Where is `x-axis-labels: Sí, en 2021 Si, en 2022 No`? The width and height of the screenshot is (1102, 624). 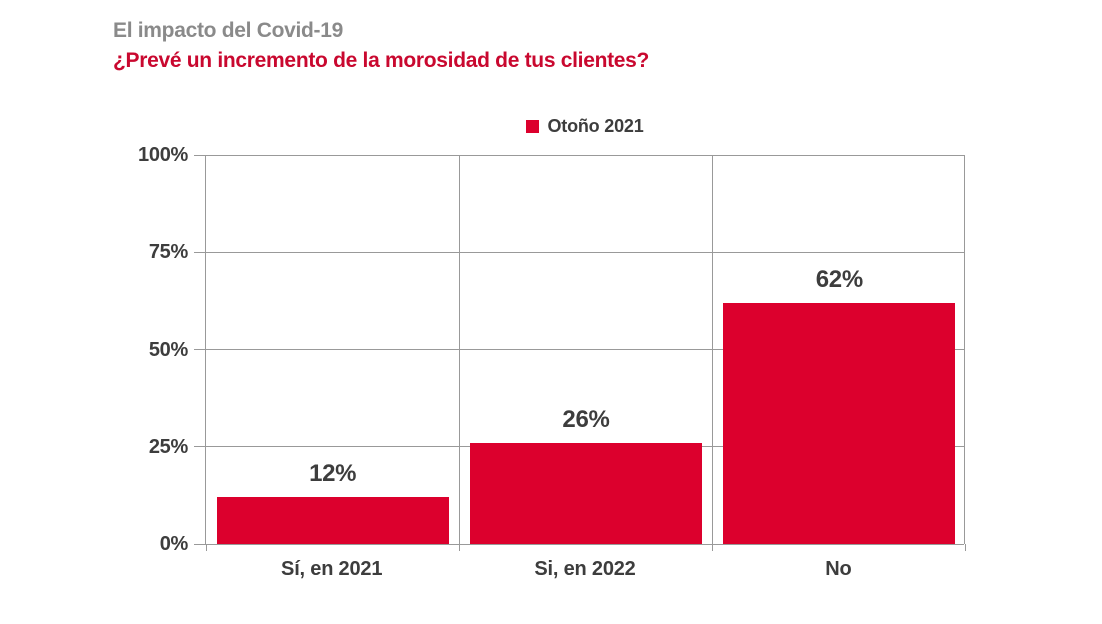
x-axis-labels: Sí, en 2021 Si, en 2022 No is located at coordinates (585, 573).